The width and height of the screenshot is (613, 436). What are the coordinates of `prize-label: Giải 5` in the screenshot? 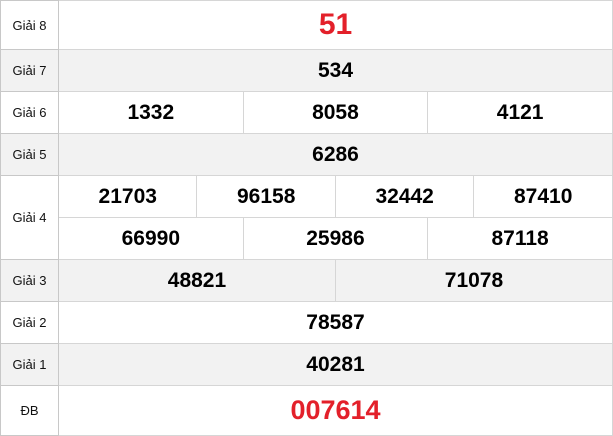 It's located at (29, 154).